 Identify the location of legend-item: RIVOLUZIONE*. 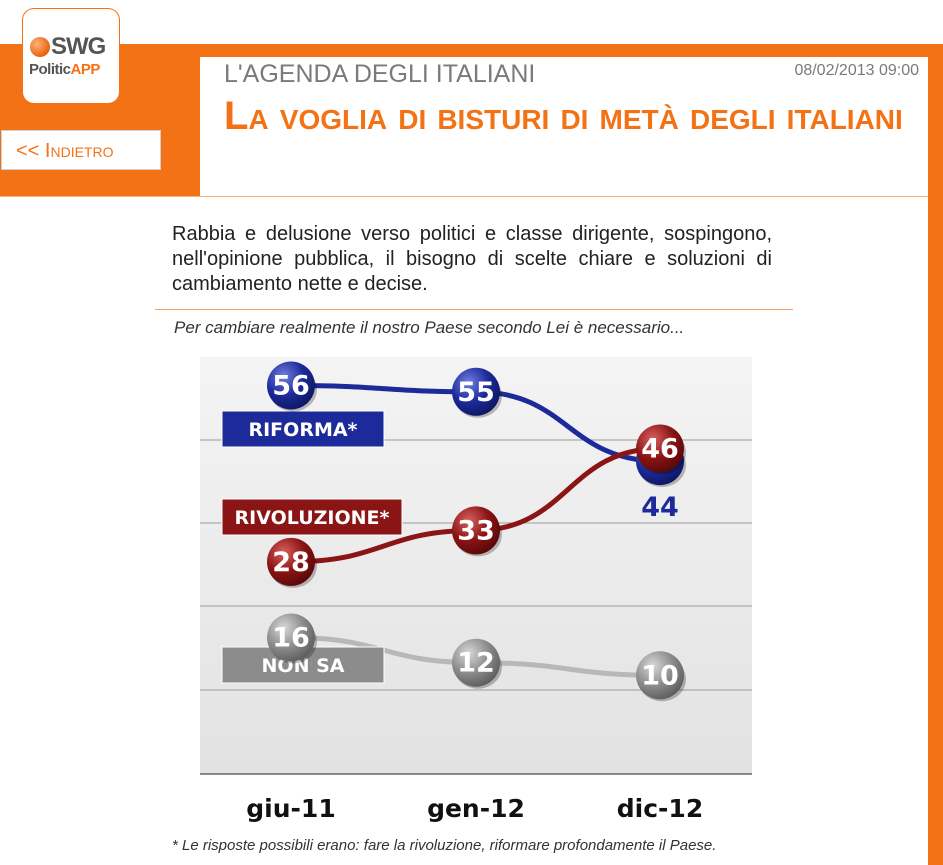
(312, 517).